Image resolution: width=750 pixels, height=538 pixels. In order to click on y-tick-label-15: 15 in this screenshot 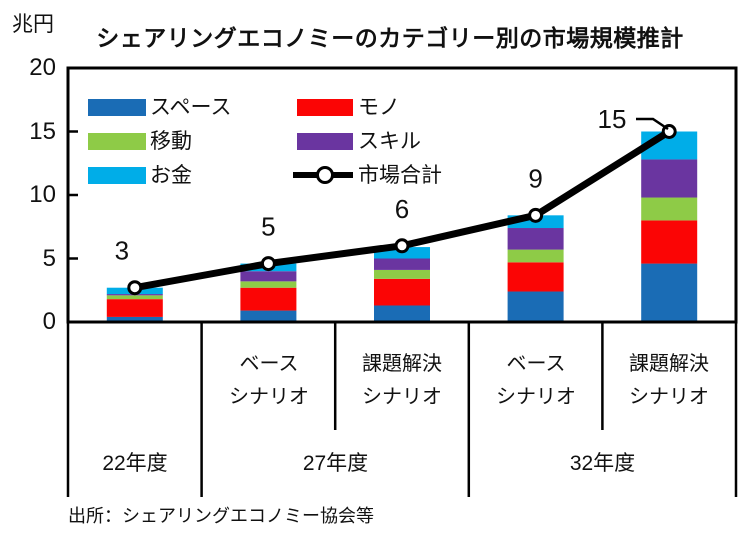, I will do `click(42, 131)`.